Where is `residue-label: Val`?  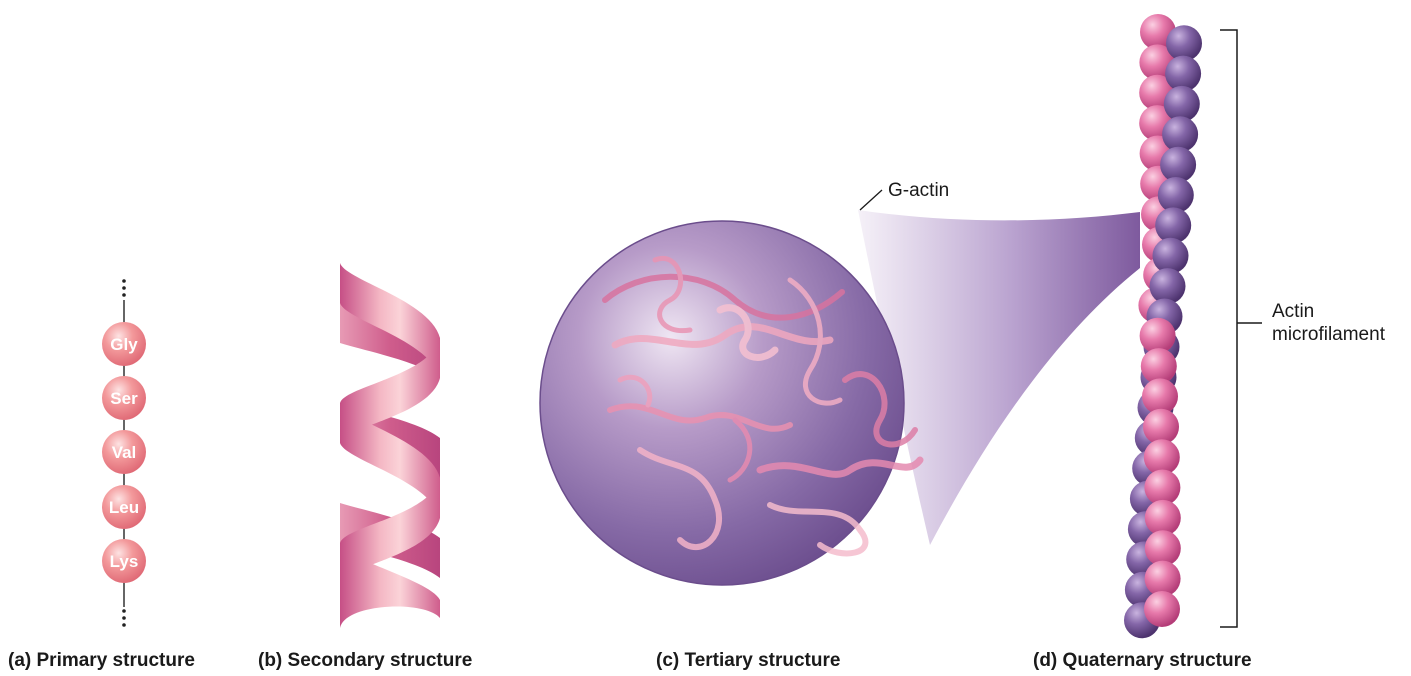 residue-label: Val is located at coordinates (124, 452).